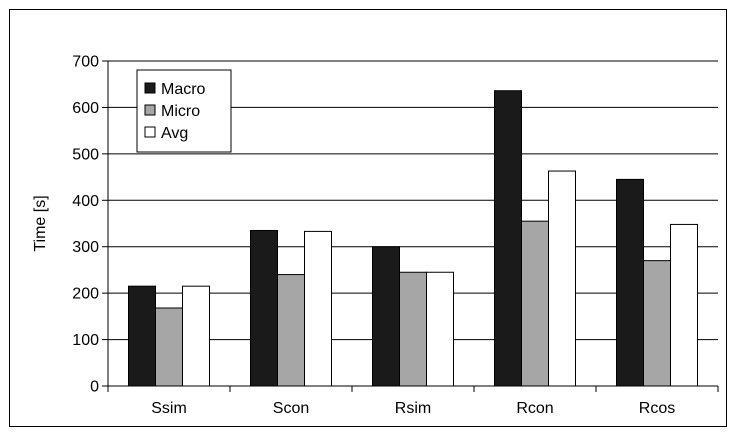  What do you see at coordinates (85, 247) in the screenshot?
I see `y-tick-label: 300` at bounding box center [85, 247].